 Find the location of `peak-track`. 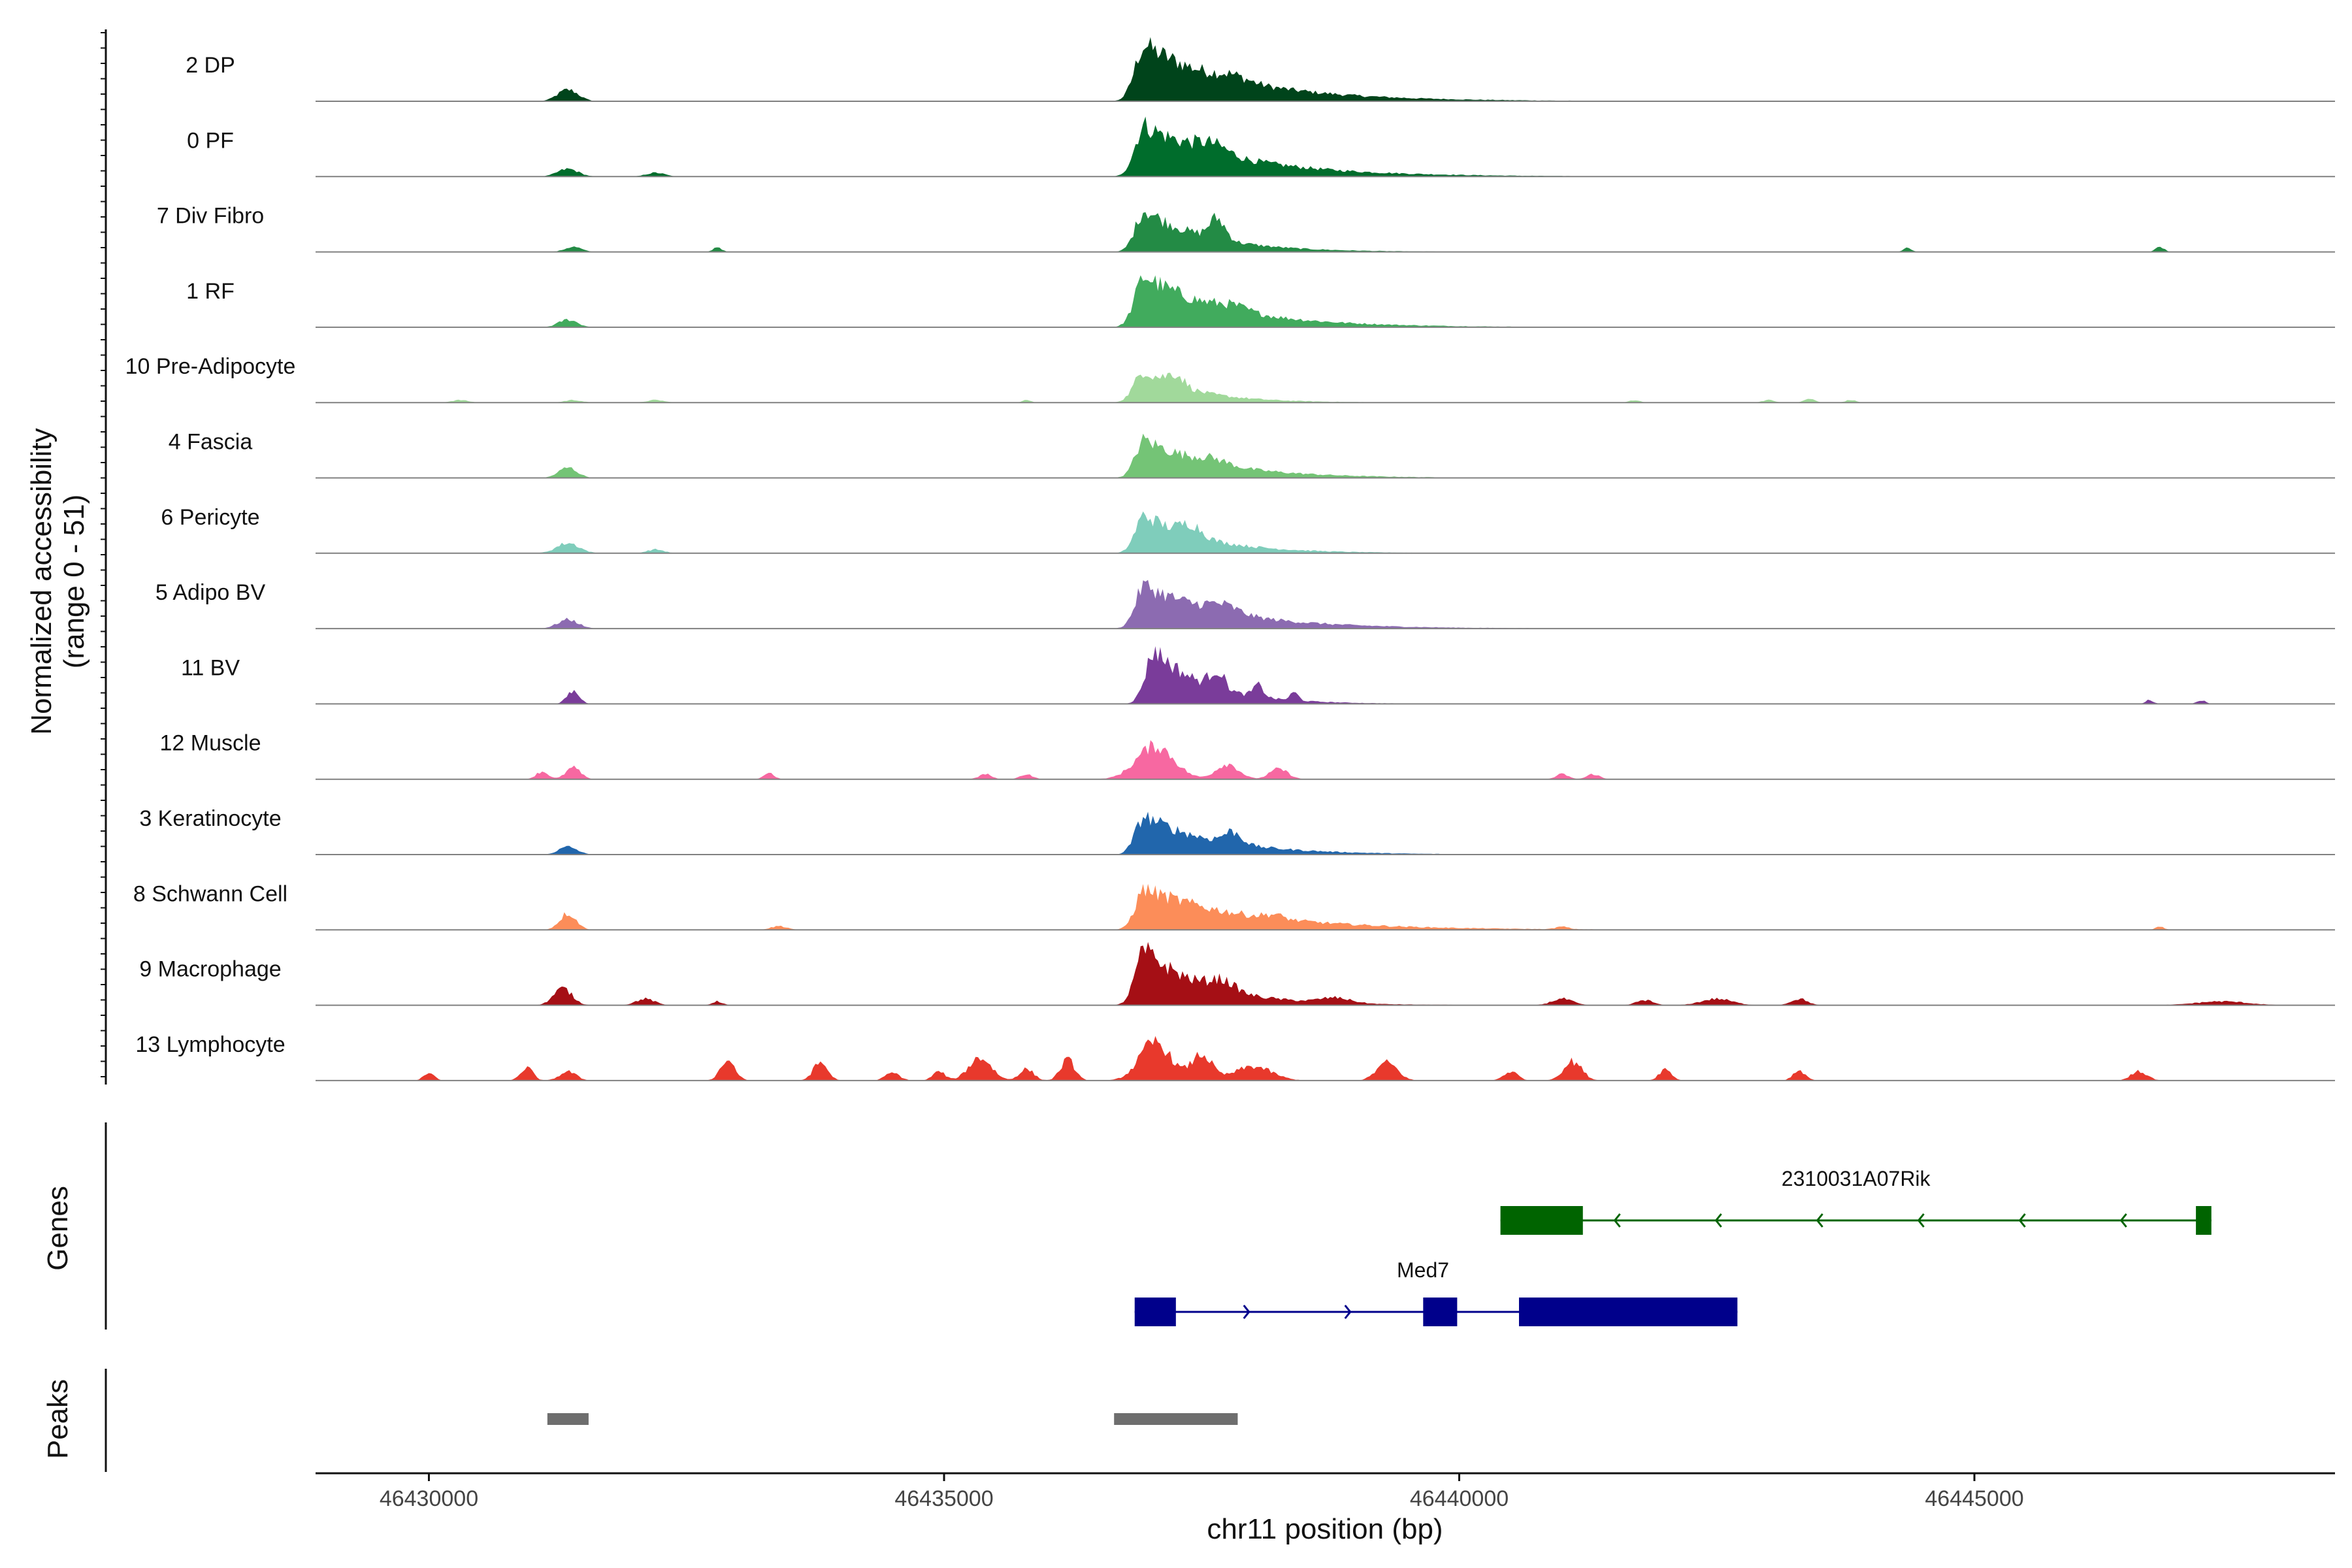

peak-track is located at coordinates (892, 1419).